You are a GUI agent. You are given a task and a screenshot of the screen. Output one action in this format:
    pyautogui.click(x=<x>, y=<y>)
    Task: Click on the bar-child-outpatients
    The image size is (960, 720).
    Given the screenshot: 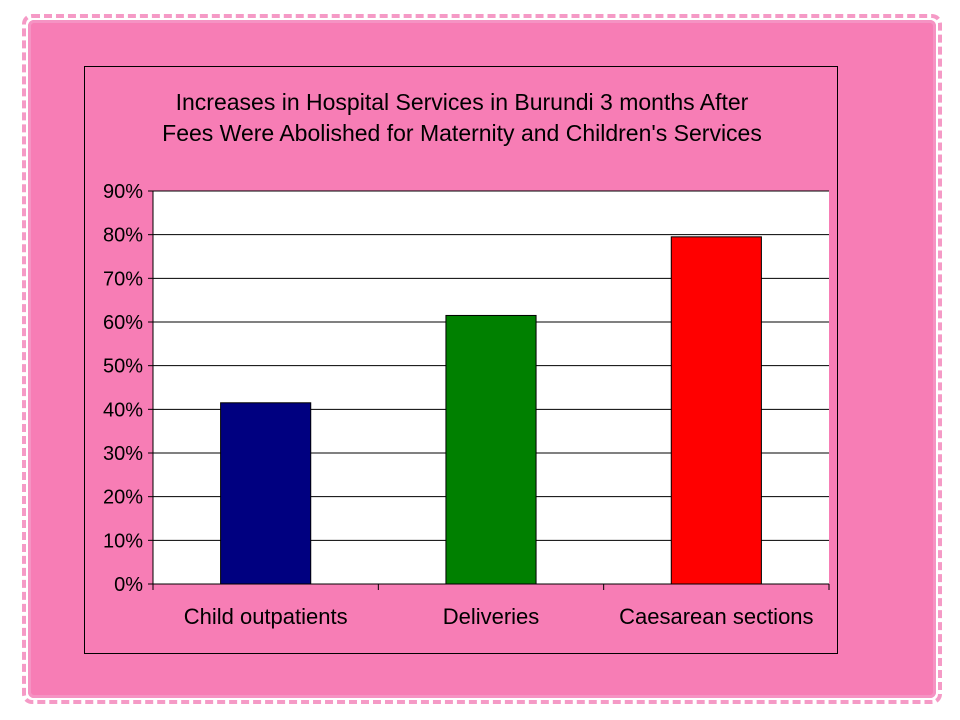 What is the action you would take?
    pyautogui.click(x=266, y=493)
    